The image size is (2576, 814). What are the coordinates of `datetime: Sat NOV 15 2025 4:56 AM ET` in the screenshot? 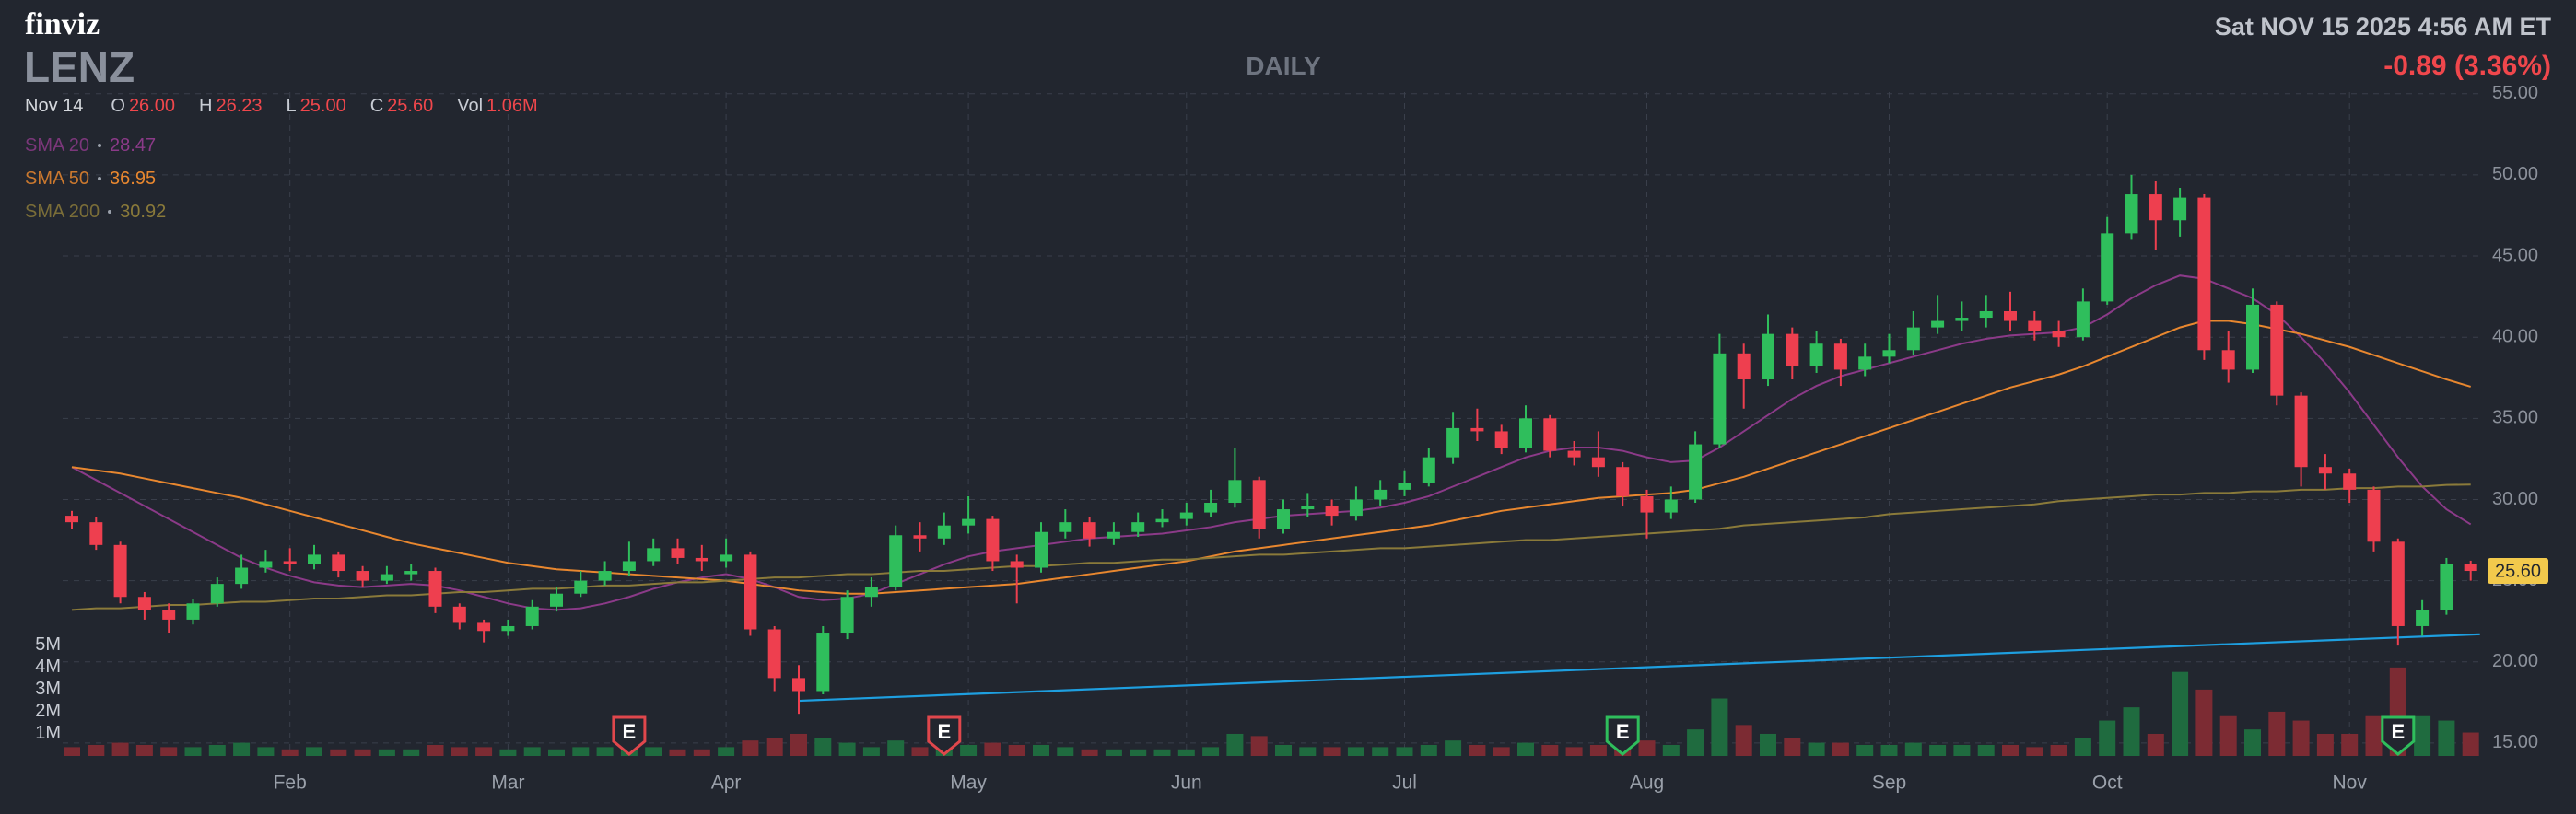 It's located at (2382, 27).